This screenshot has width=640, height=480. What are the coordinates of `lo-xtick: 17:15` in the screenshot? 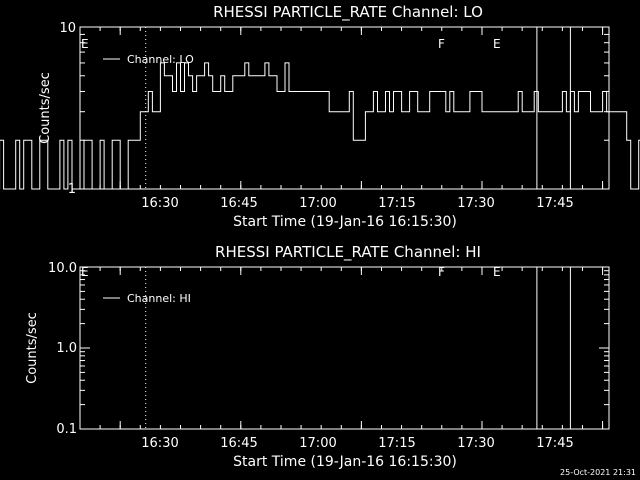 It's located at (396, 203).